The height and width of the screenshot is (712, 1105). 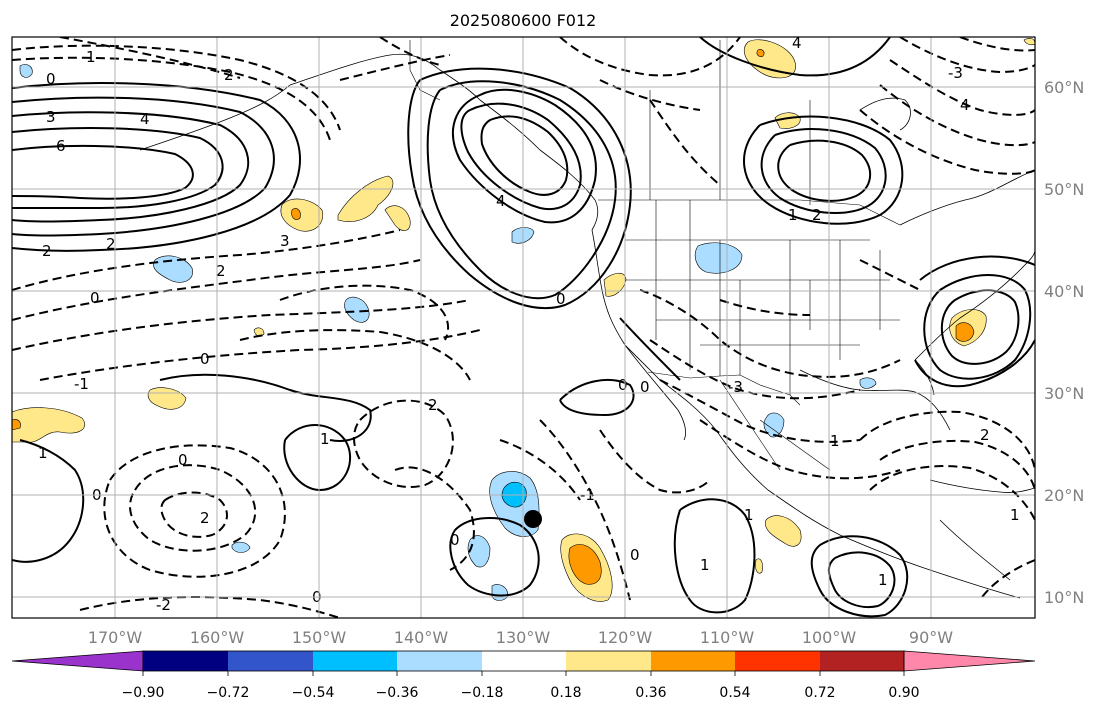 I want to click on contour-label: -2, so click(x=163, y=605).